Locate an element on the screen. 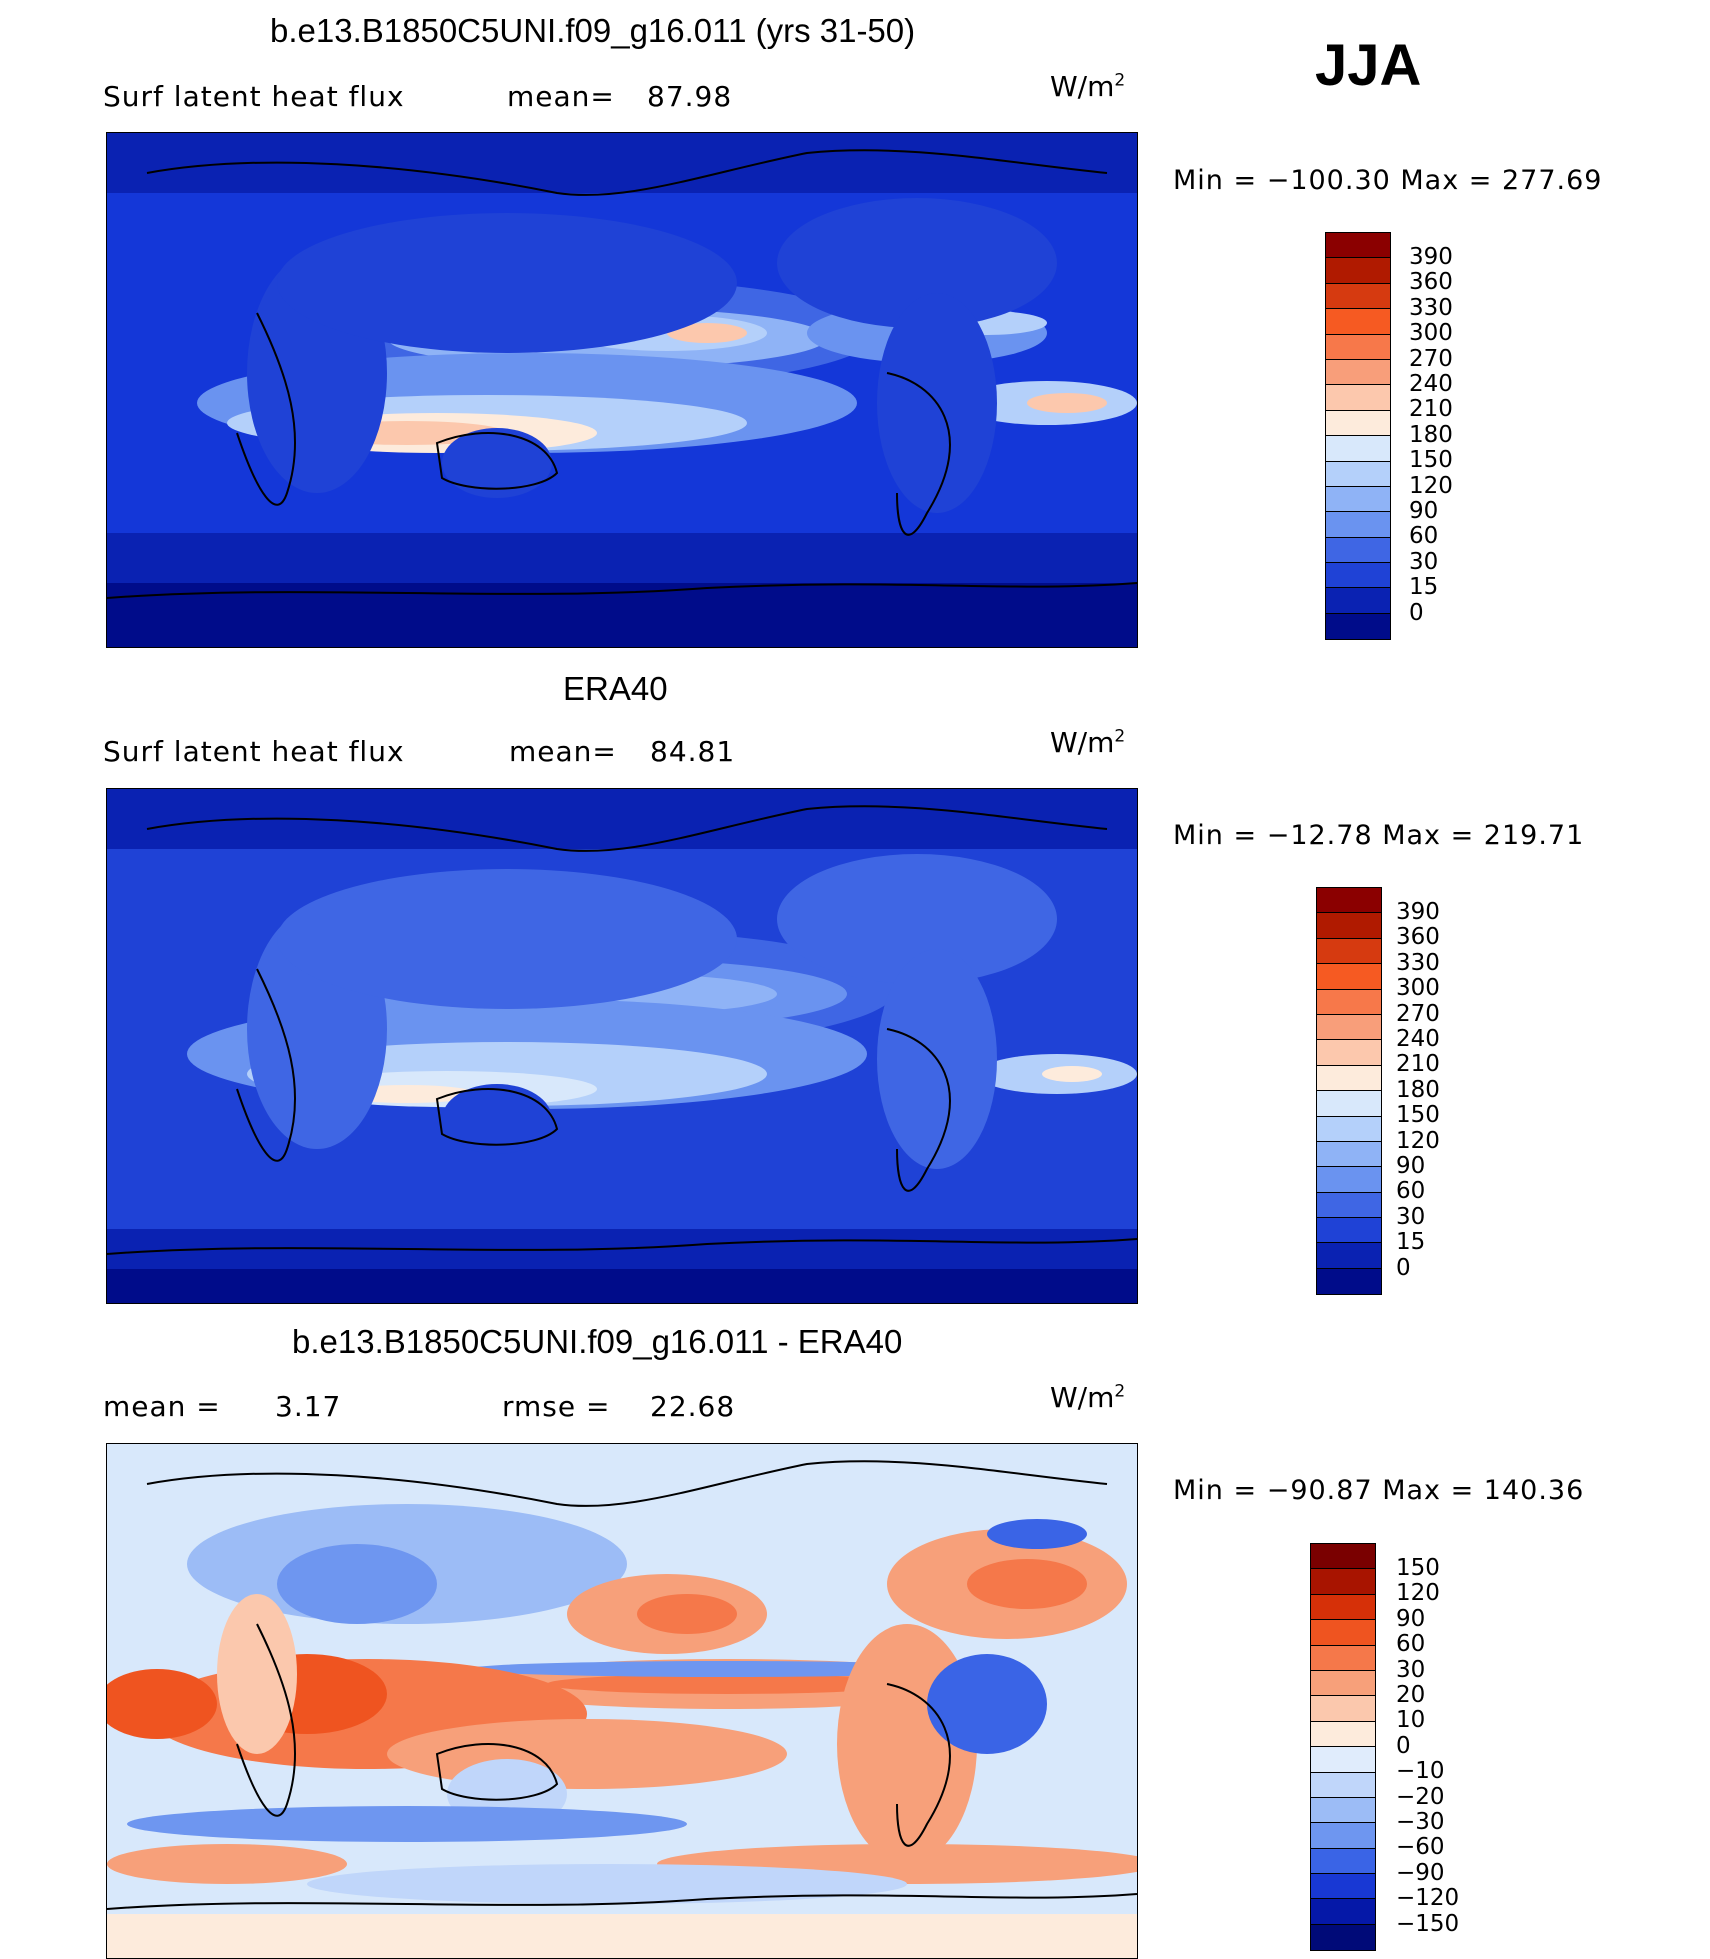  panel3-mean-label: mean = is located at coordinates (162, 1406).